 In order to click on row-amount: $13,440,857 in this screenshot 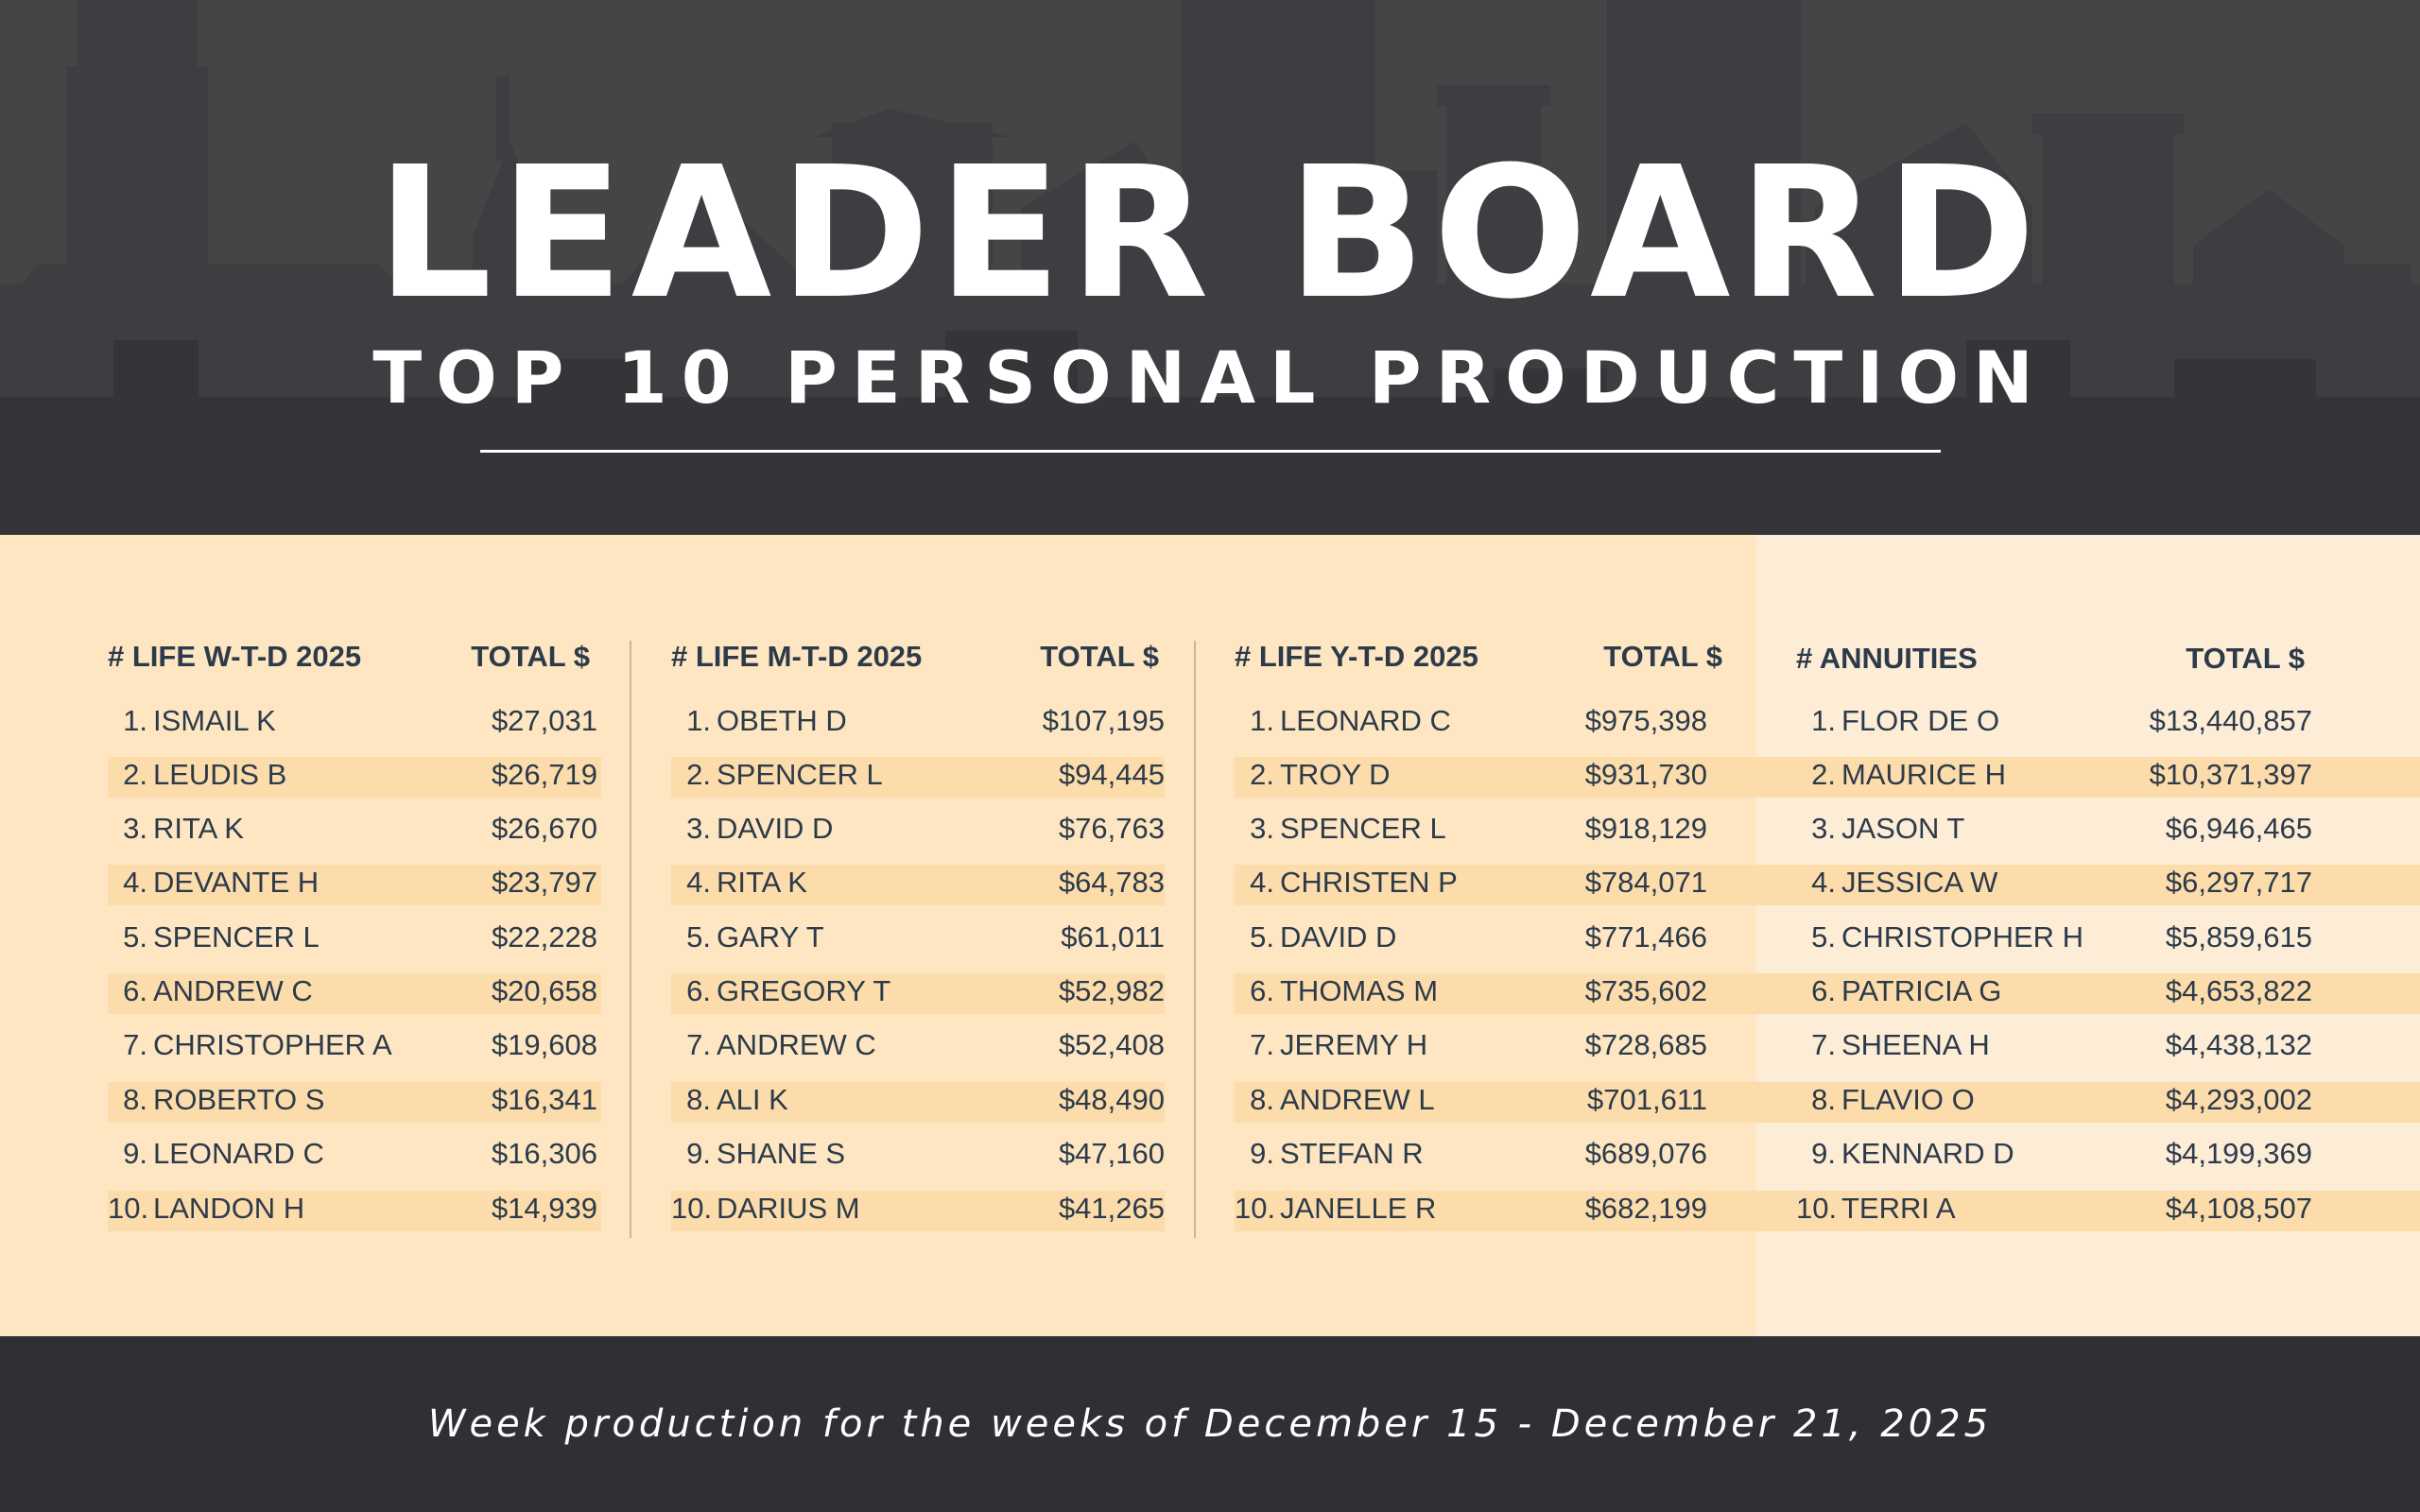, I will do `click(2231, 720)`.